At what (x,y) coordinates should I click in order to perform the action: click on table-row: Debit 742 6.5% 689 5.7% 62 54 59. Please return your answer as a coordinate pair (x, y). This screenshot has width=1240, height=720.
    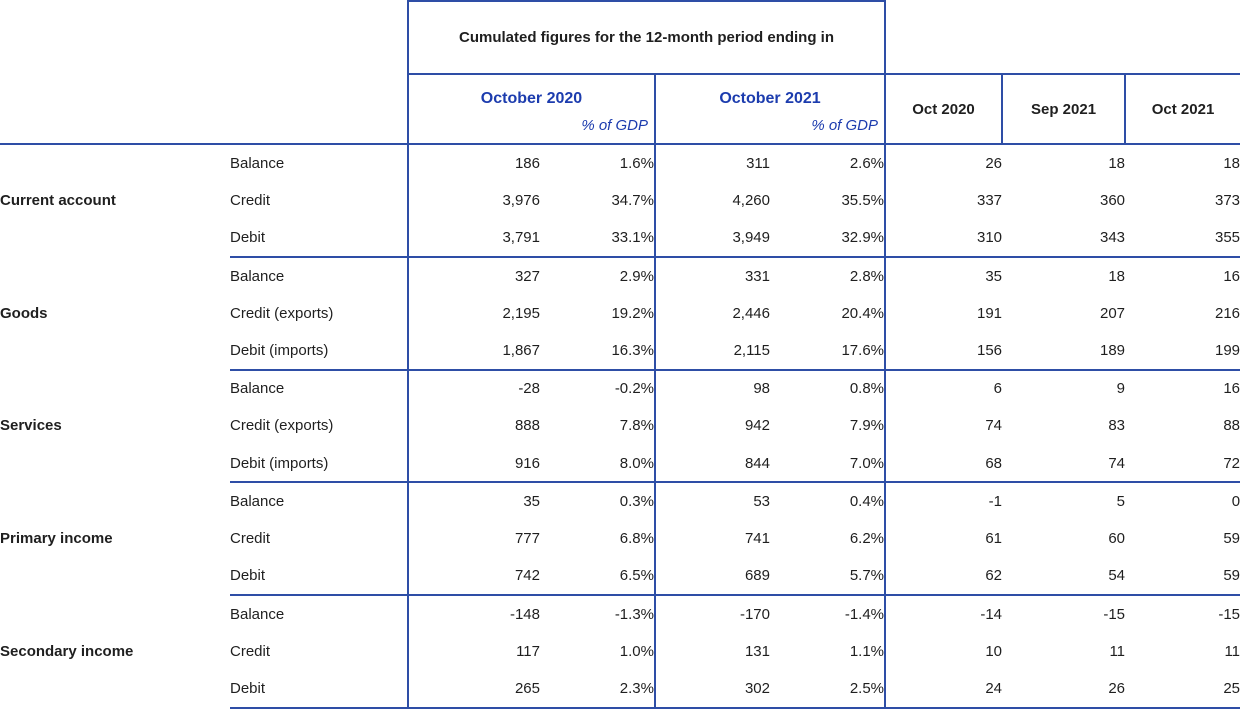
    Looking at the image, I should click on (620, 577).